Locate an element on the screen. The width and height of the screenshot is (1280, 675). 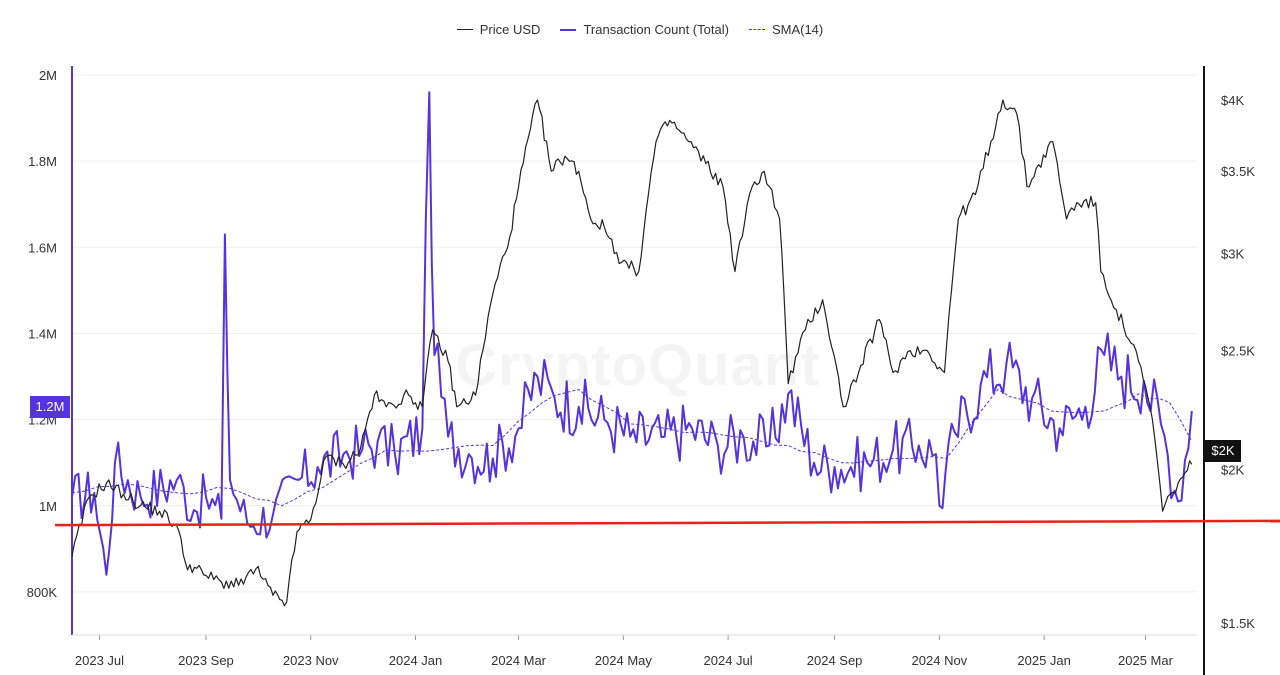
x-tick-label-0: 2023 Jul is located at coordinates (99, 660).